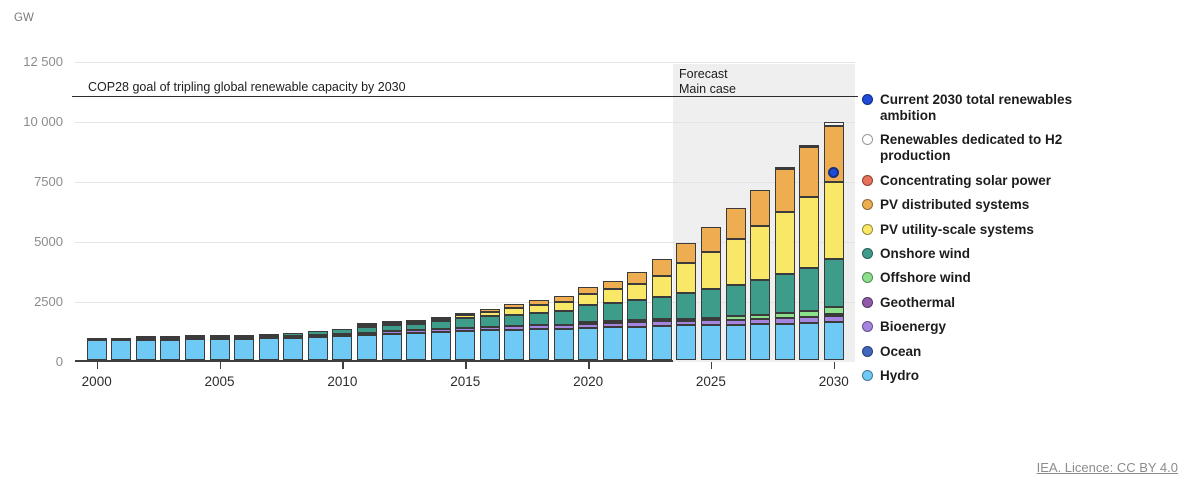 The width and height of the screenshot is (1200, 488). What do you see at coordinates (809, 145) in the screenshot?
I see `segment-2029-renewables-dedicated-to-h2-production` at bounding box center [809, 145].